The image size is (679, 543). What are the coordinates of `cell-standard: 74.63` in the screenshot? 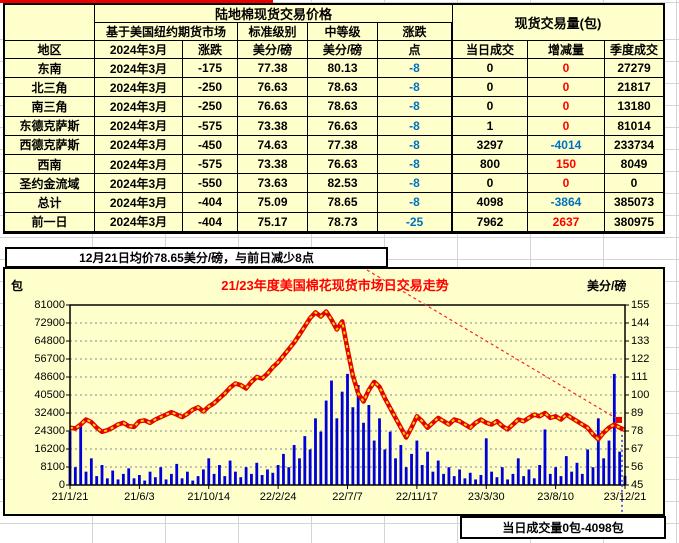 It's located at (273, 145).